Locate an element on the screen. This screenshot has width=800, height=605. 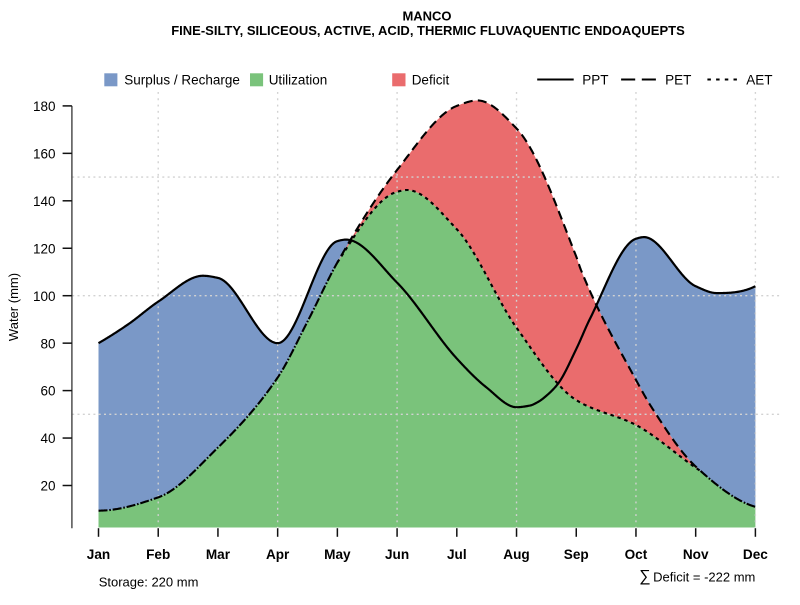
svg-text: Deficit is located at coordinates (431, 79).